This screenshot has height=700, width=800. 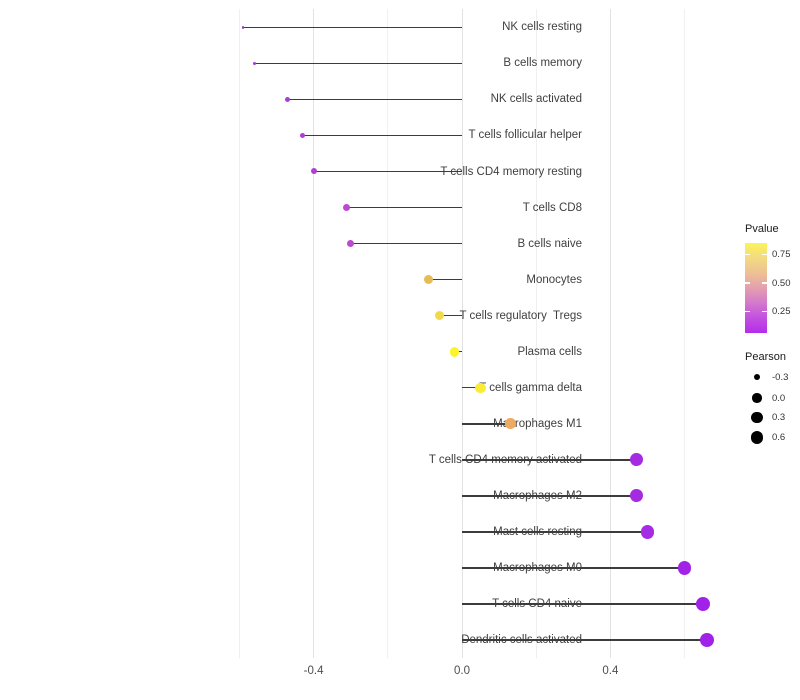 I want to click on pvalue-tick-label: 0.50, so click(x=781, y=283).